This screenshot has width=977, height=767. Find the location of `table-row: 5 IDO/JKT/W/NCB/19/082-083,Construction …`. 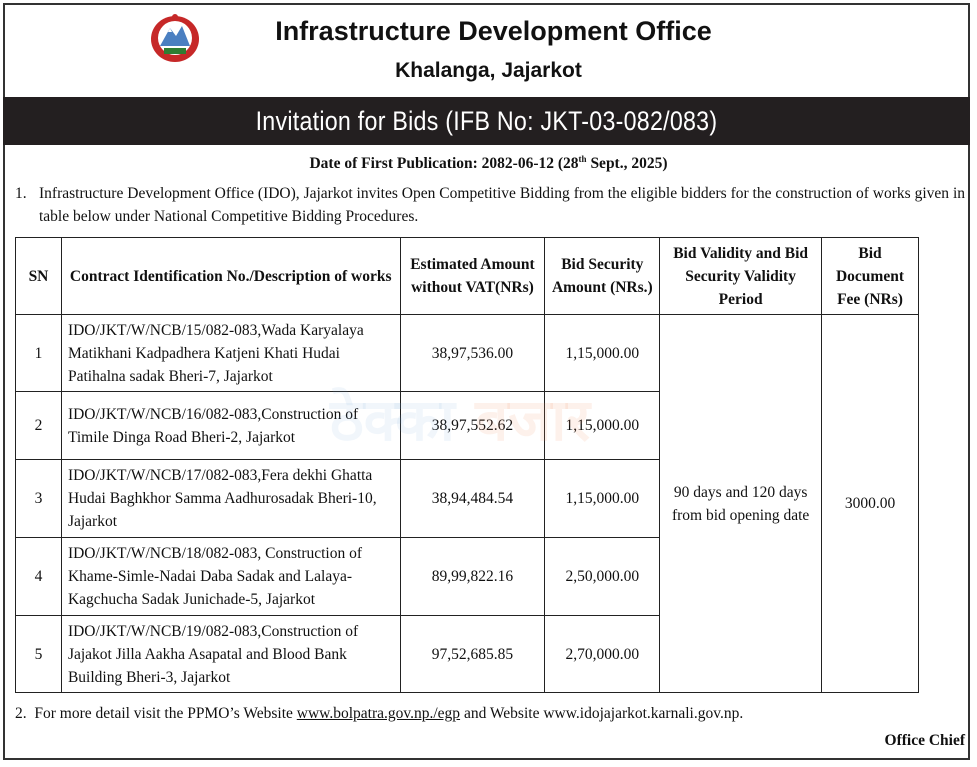

table-row: 5 IDO/JKT/W/NCB/19/082-083,Construction … is located at coordinates (467, 654).